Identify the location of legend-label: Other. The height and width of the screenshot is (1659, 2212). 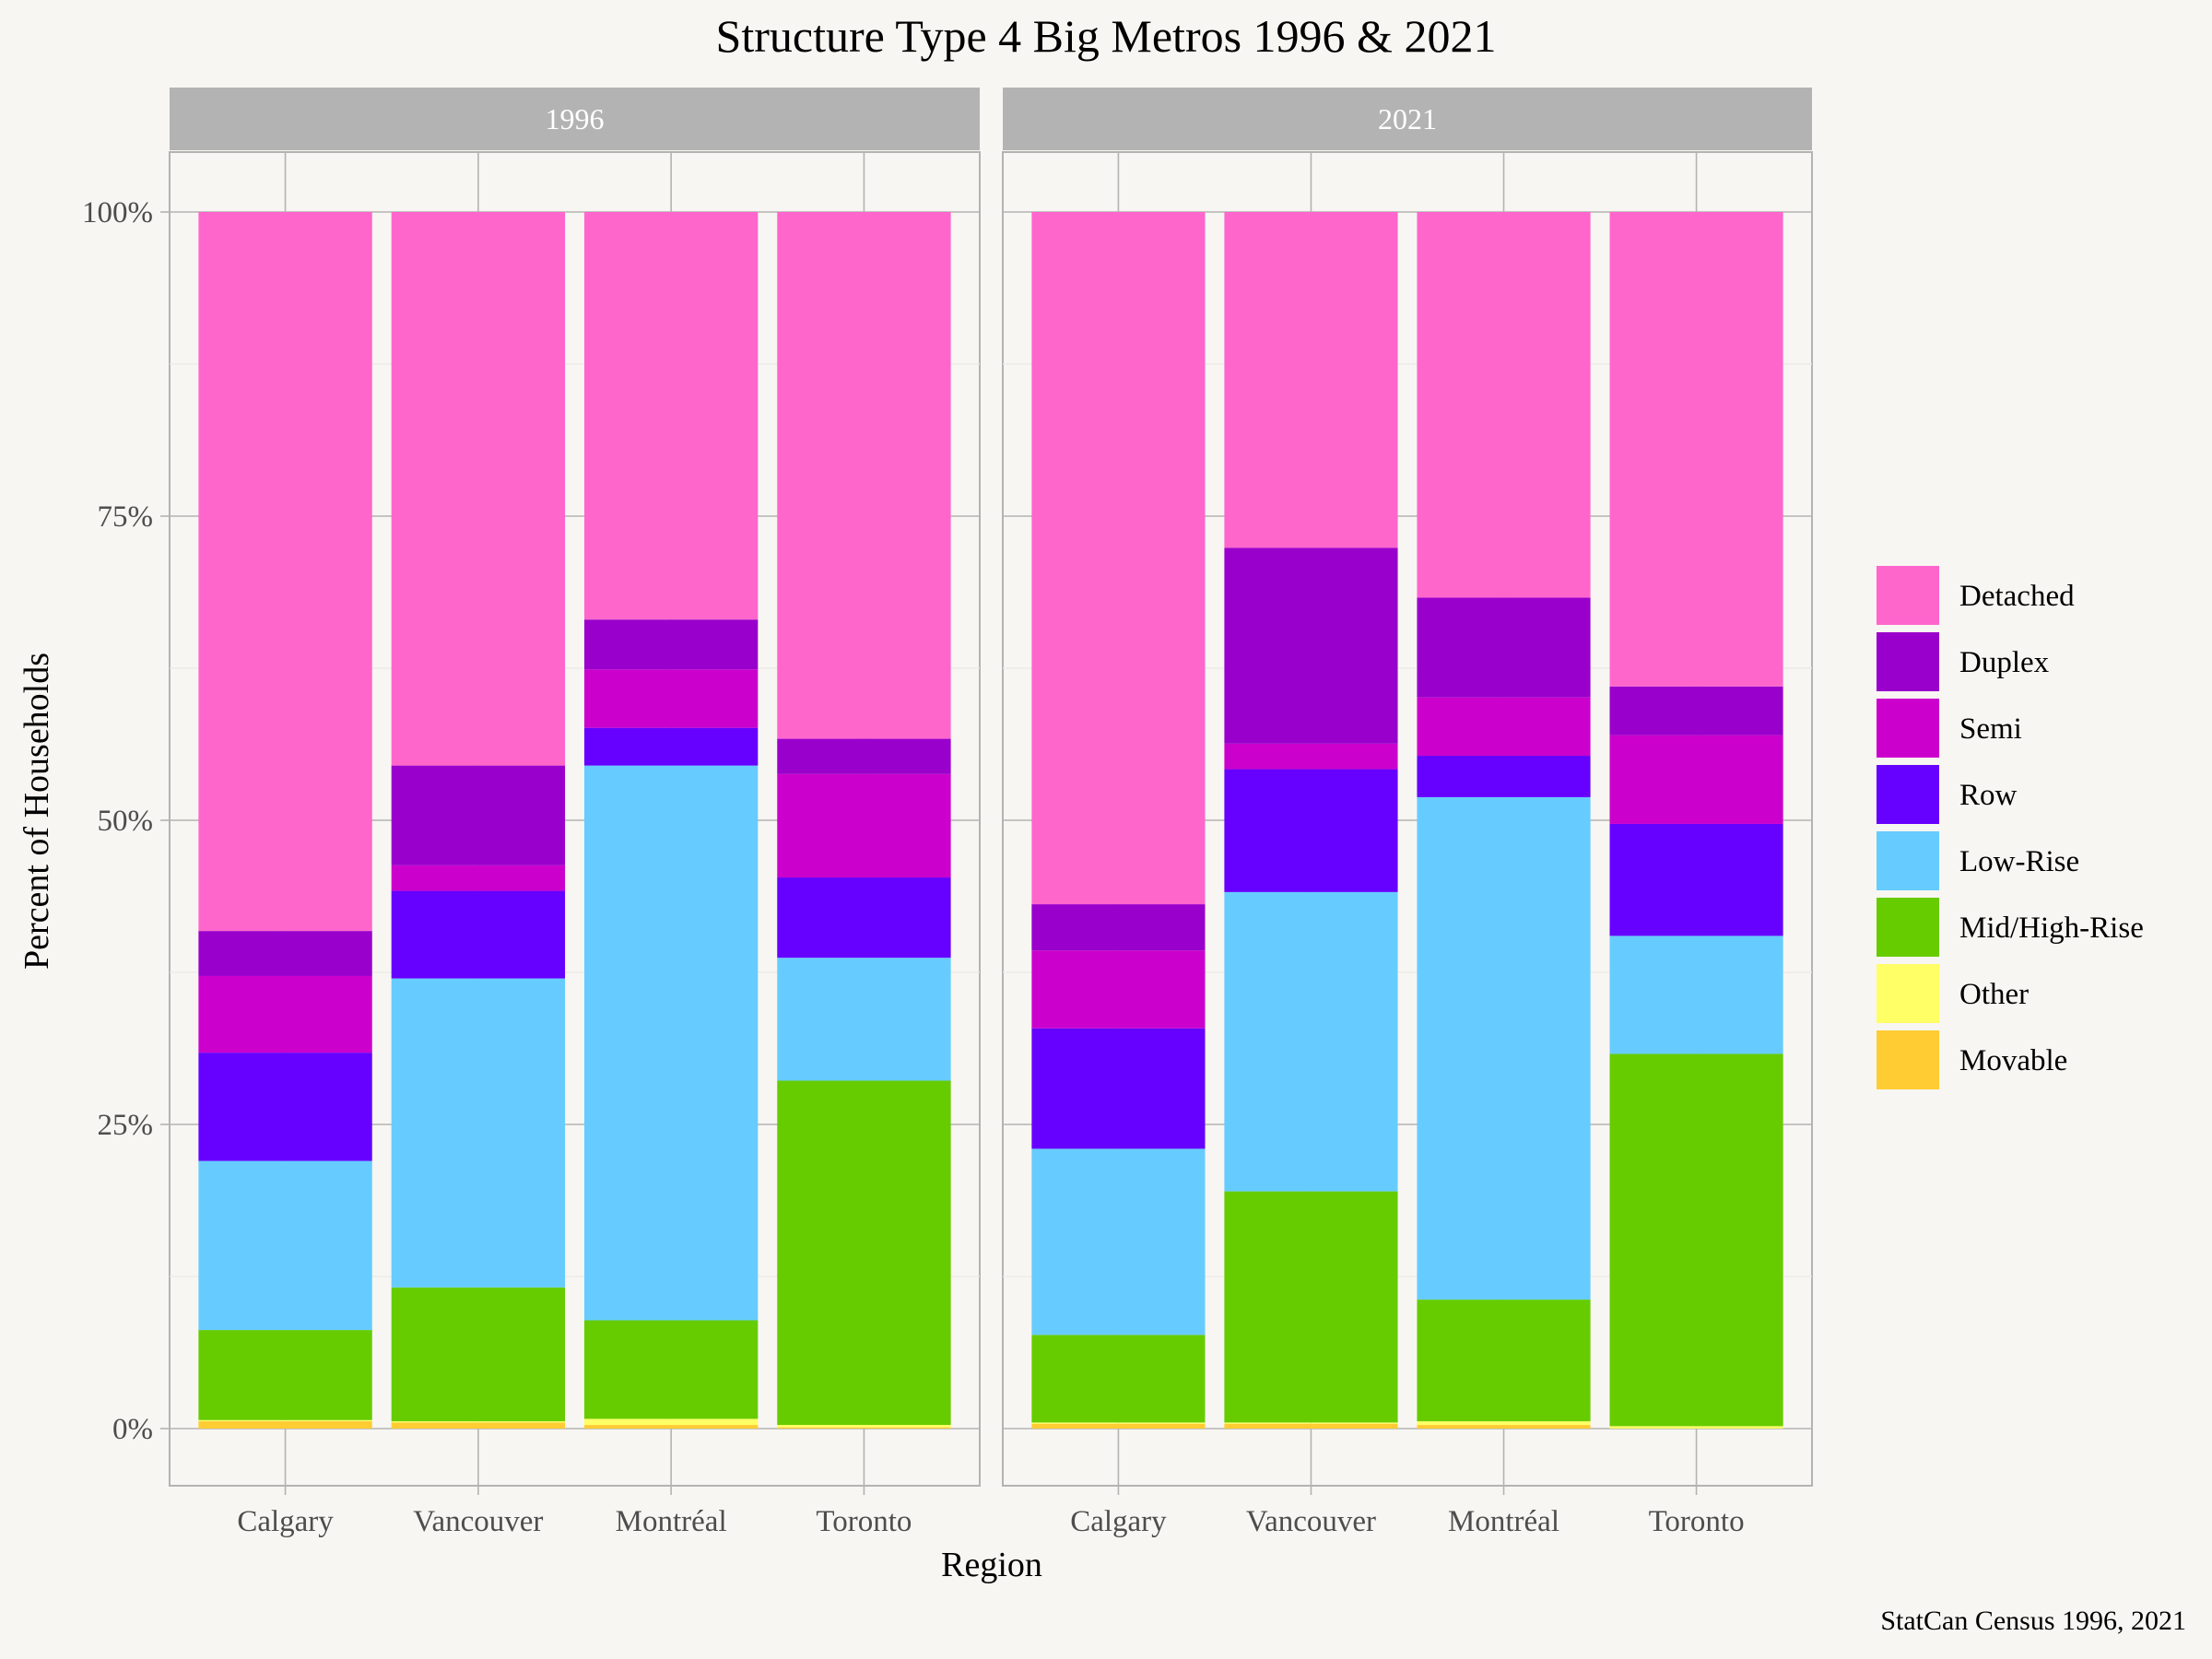
(1994, 994).